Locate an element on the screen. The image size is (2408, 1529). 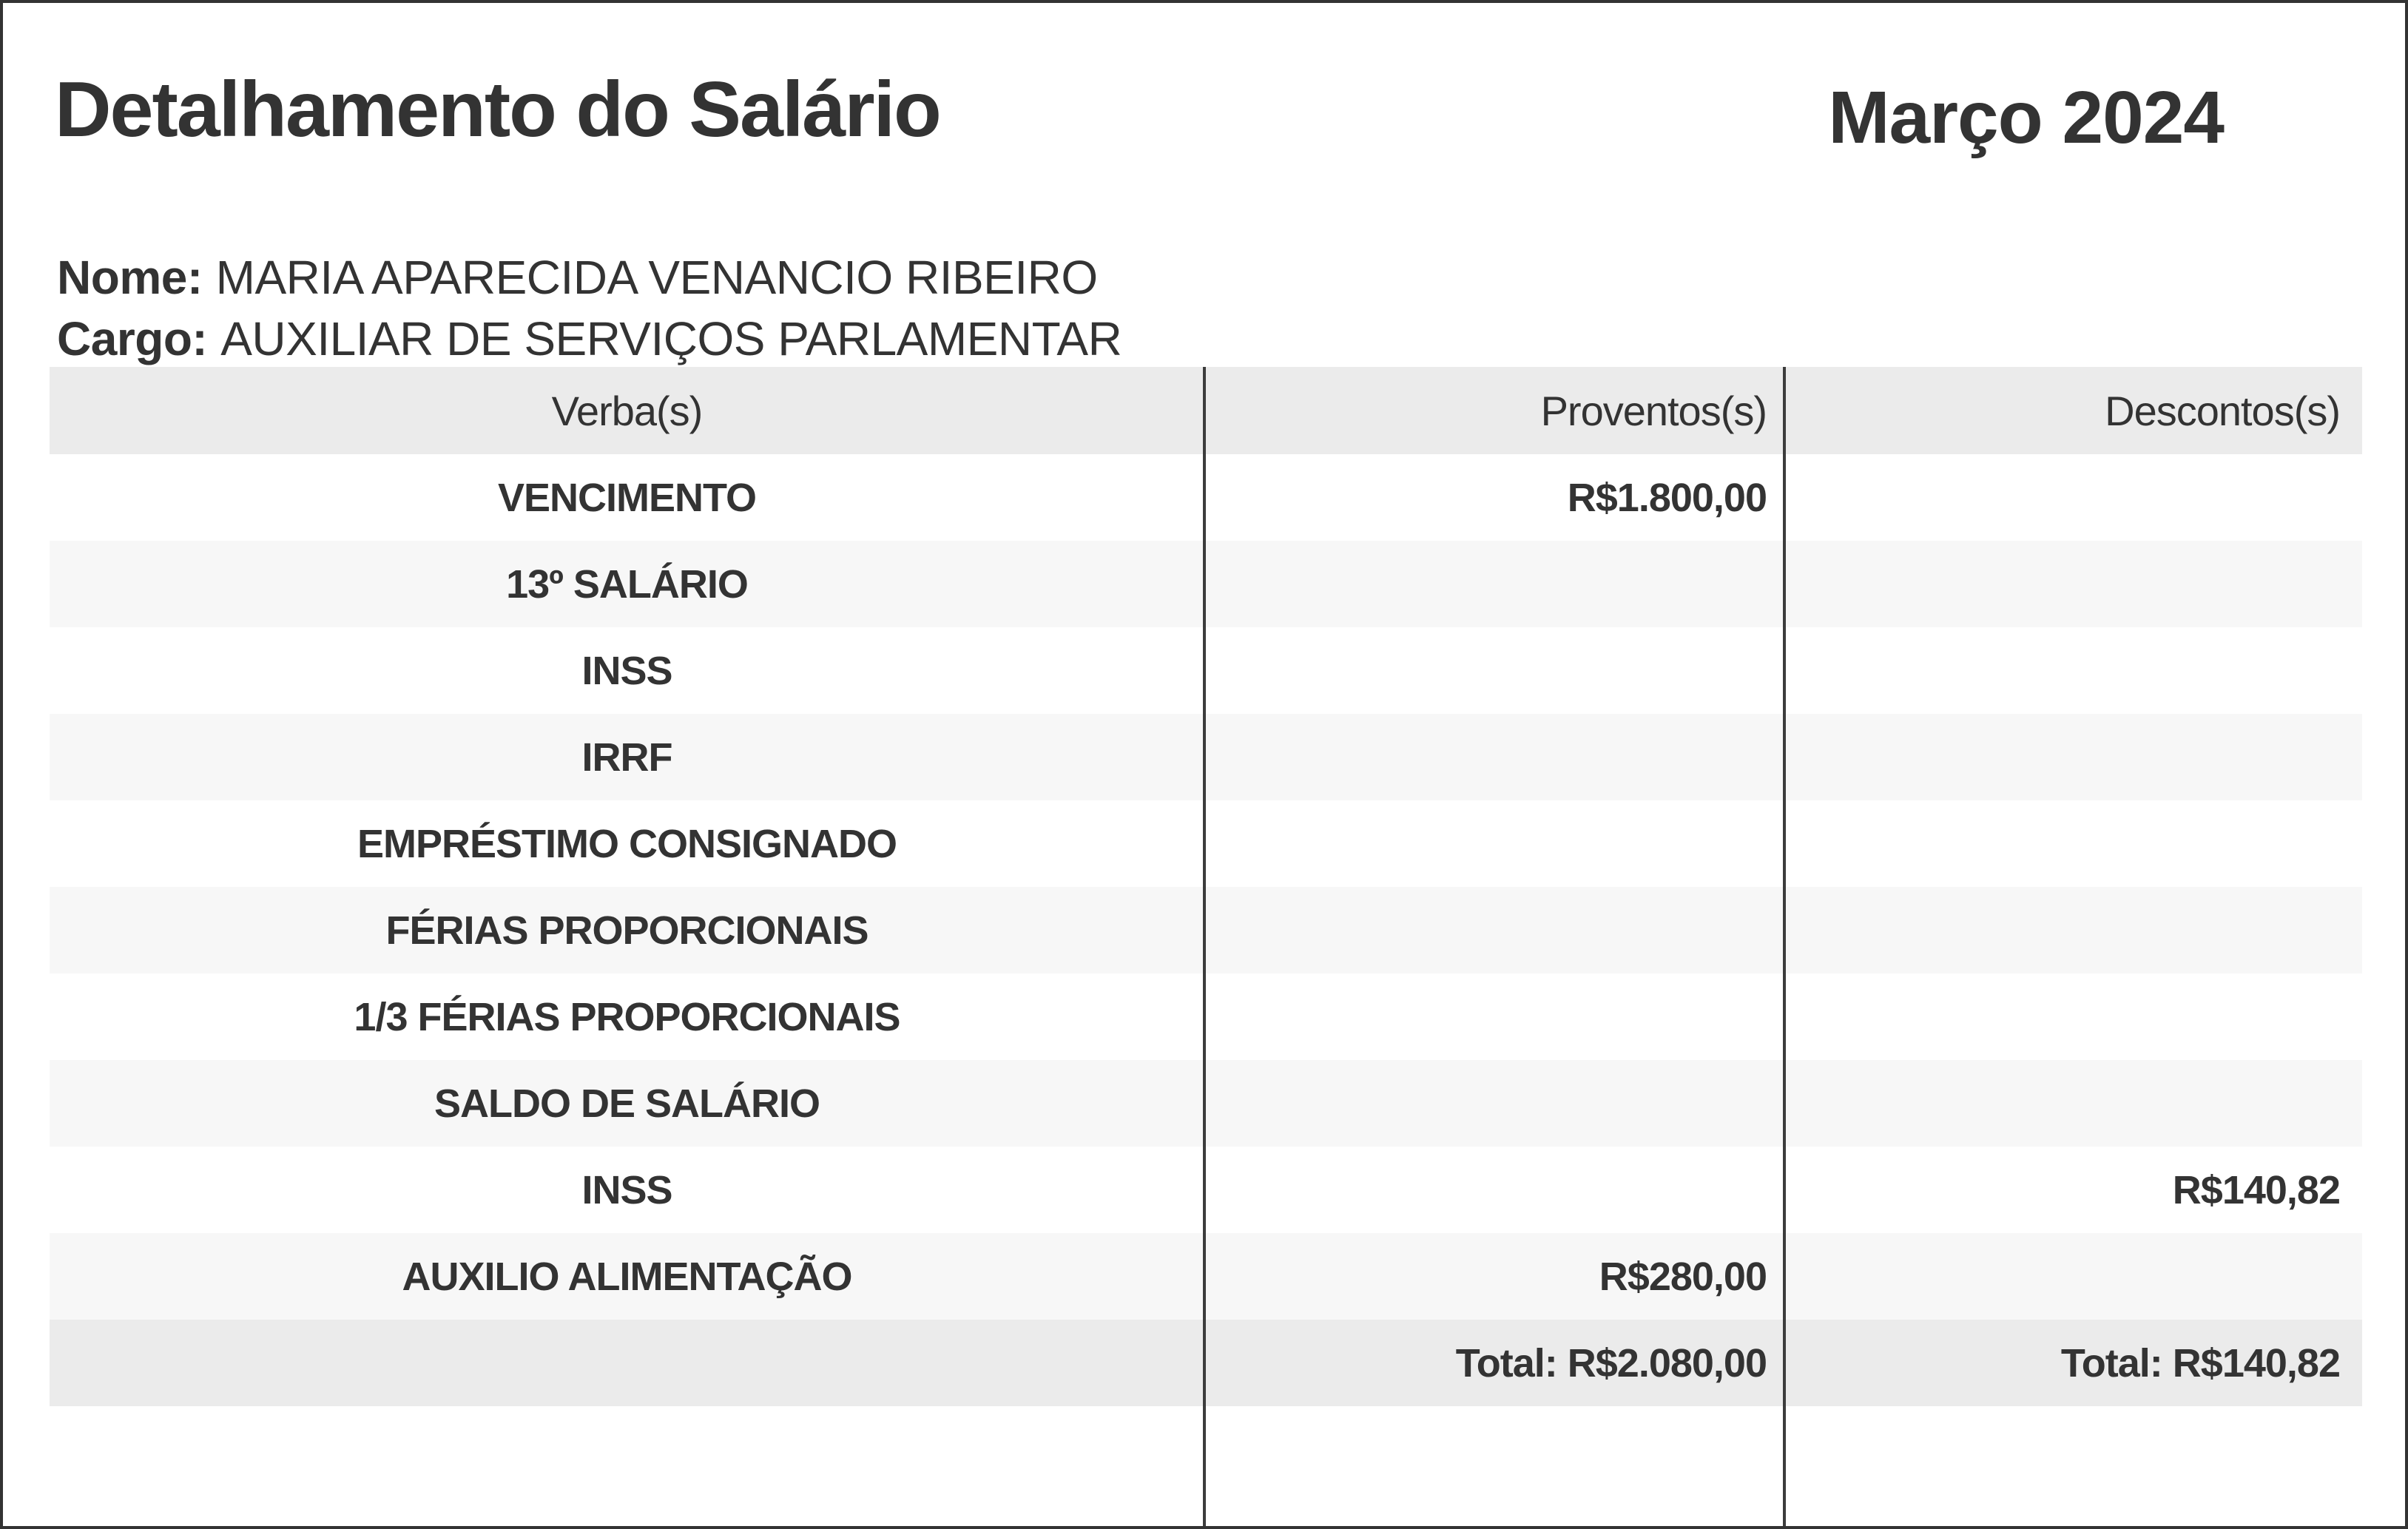
period-label: Março 2024 is located at coordinates (2026, 118).